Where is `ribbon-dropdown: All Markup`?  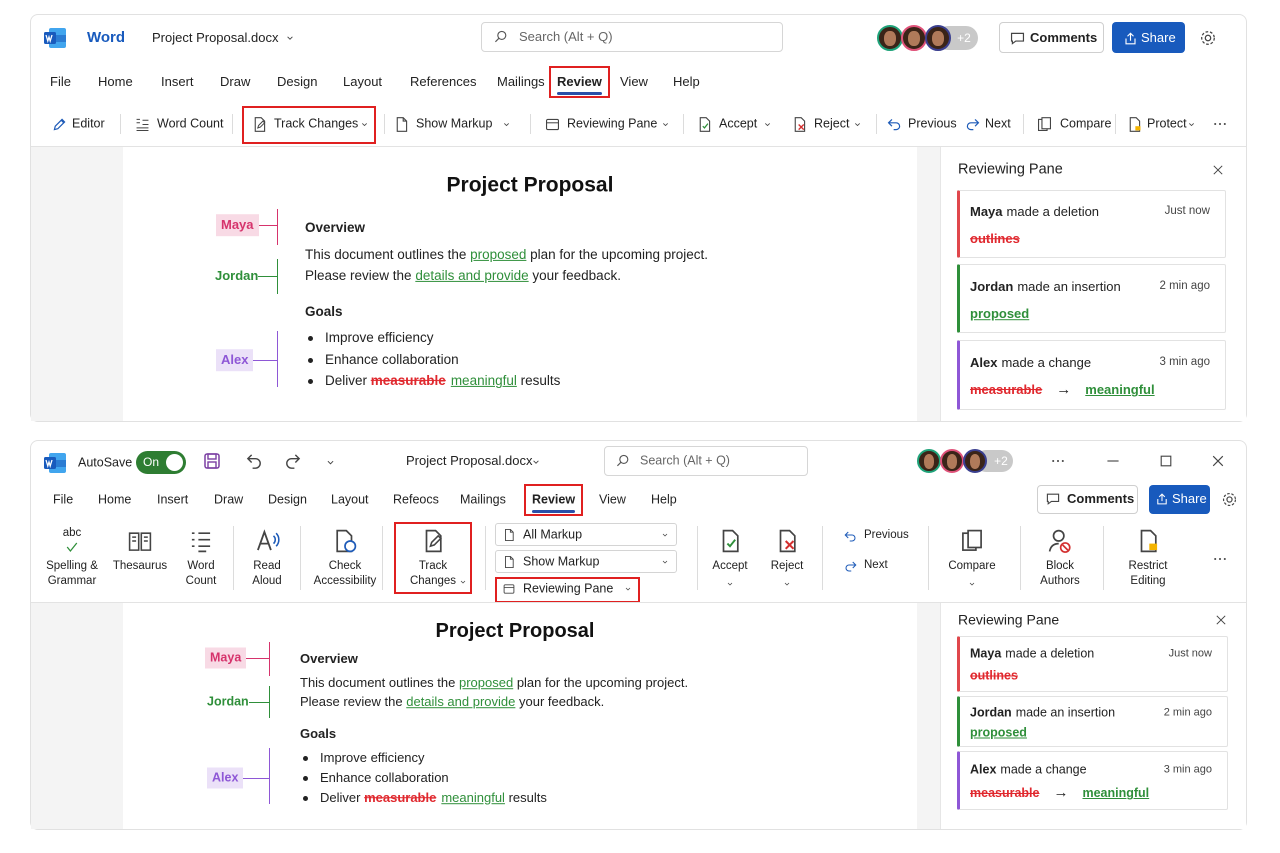 ribbon-dropdown: All Markup is located at coordinates (553, 534).